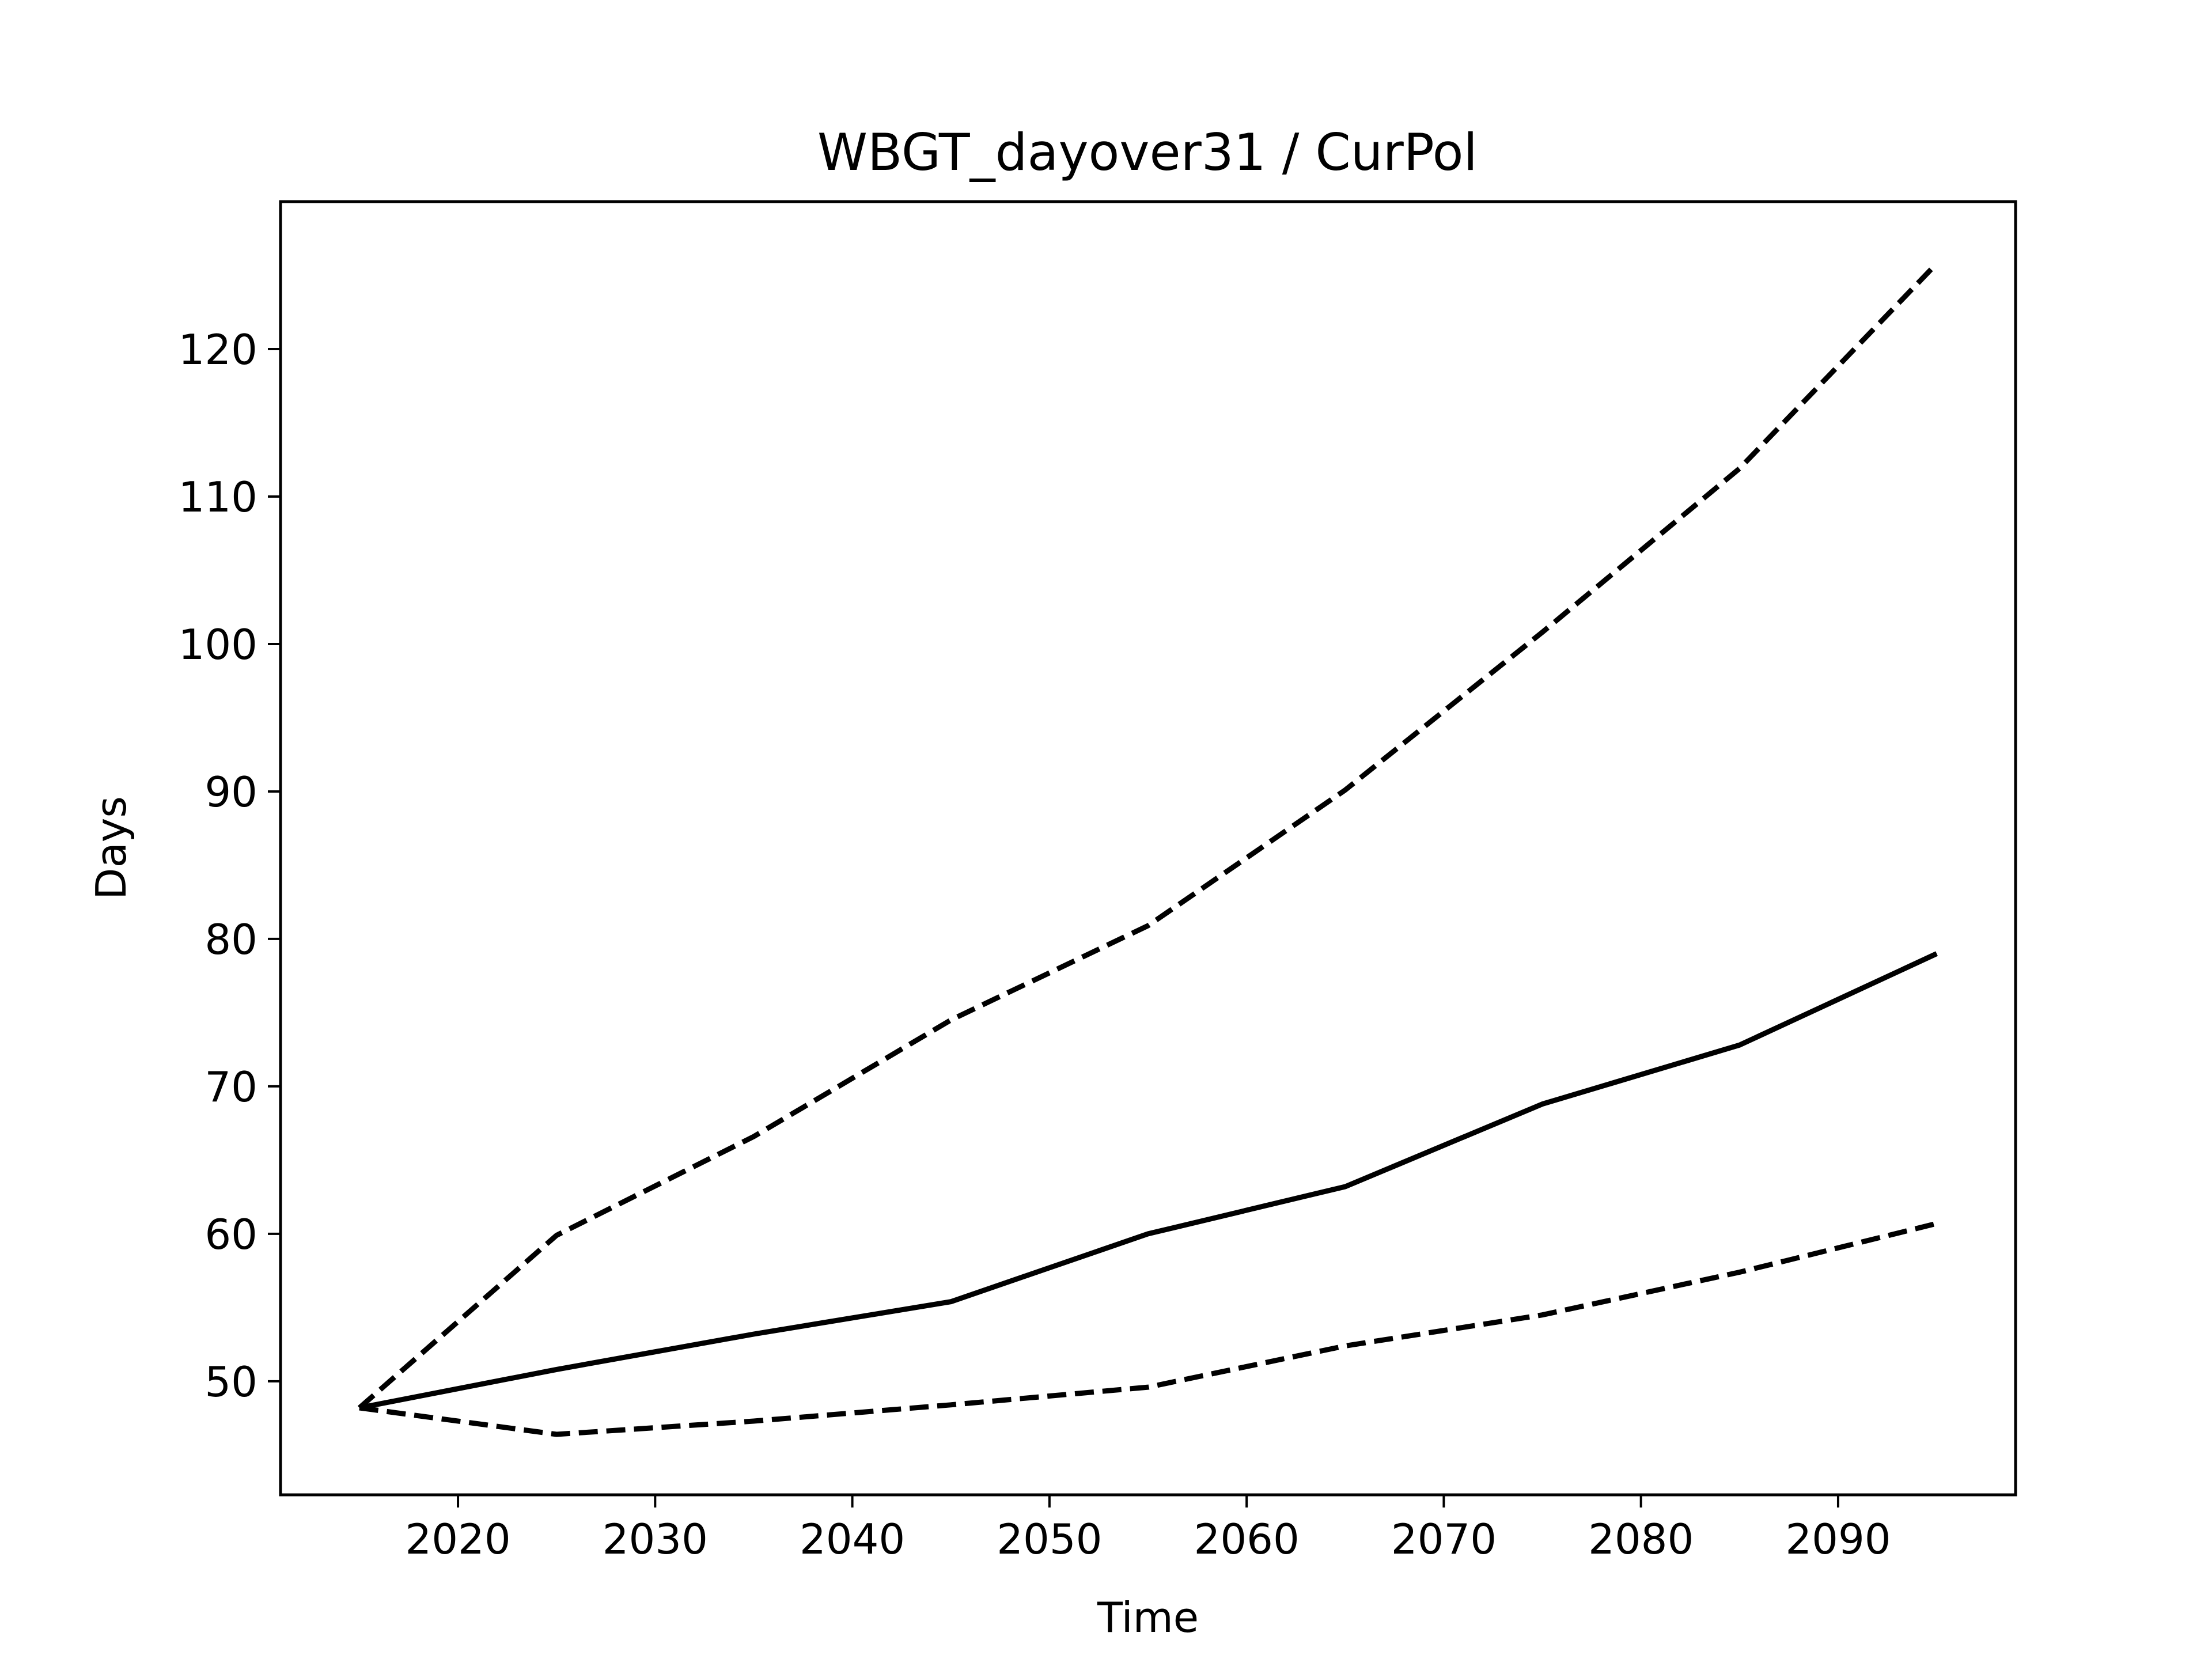 This screenshot has width=2212, height=1659. Describe the element at coordinates (1838, 1539) in the screenshot. I see `x-tick-label: 2090` at that location.